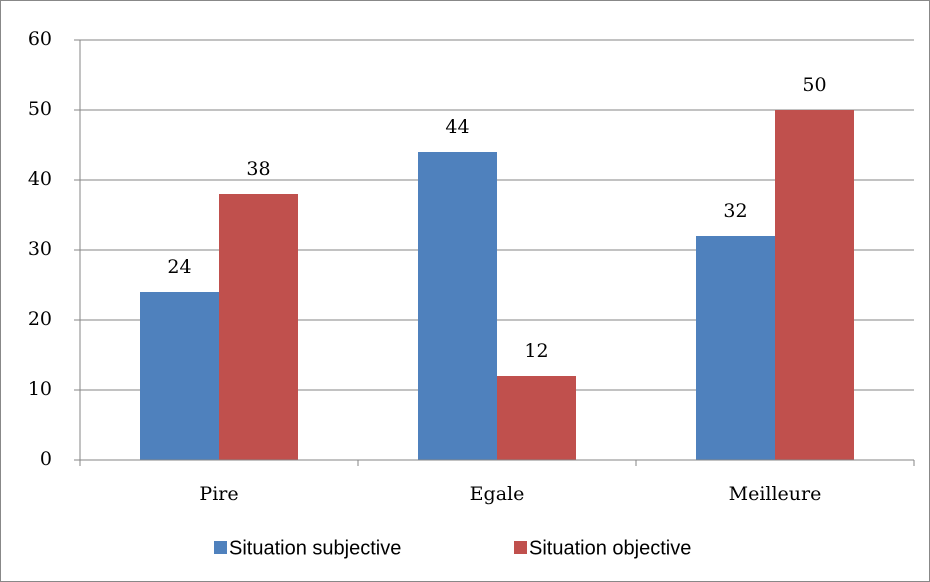 The image size is (930, 582). Describe the element at coordinates (40, 39) in the screenshot. I see `y-tick-label: 60` at that location.